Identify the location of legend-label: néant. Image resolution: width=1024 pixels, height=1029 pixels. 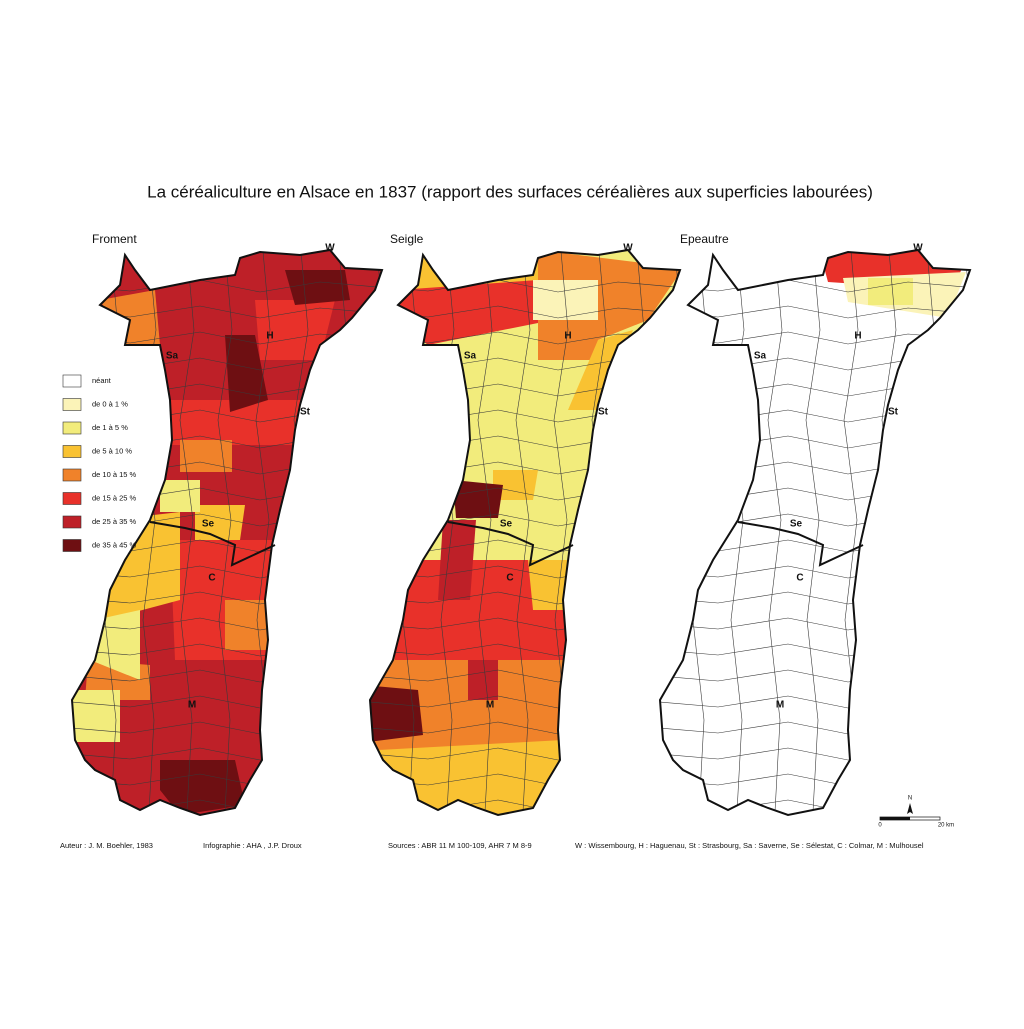
(102, 380).